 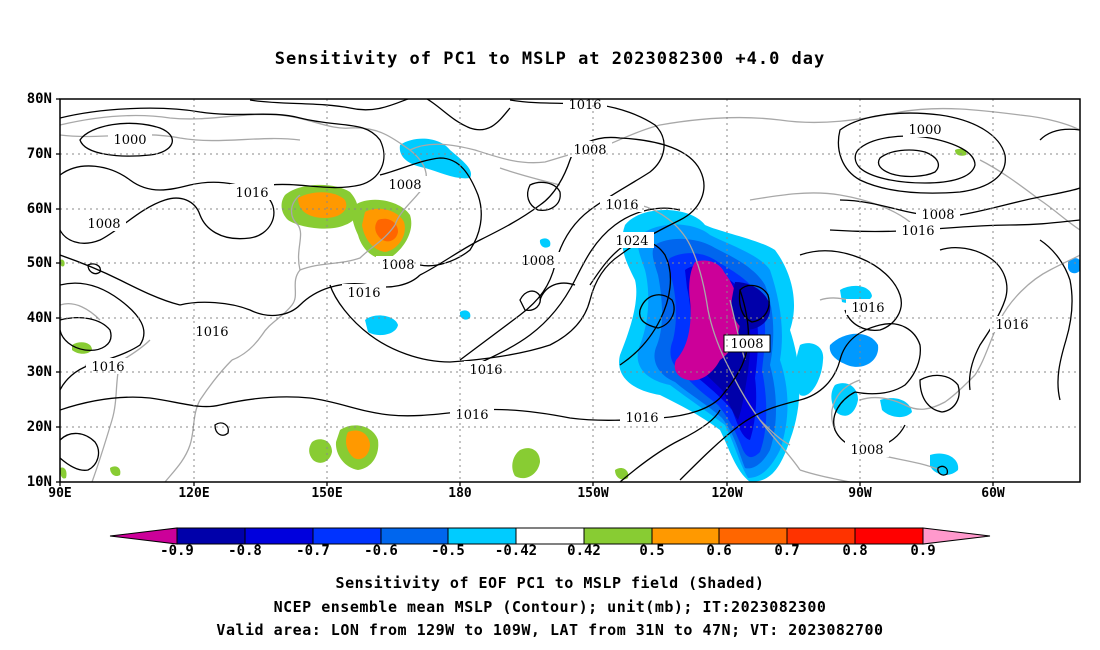 What do you see at coordinates (194, 493) in the screenshot?
I see `lon-label: 120E` at bounding box center [194, 493].